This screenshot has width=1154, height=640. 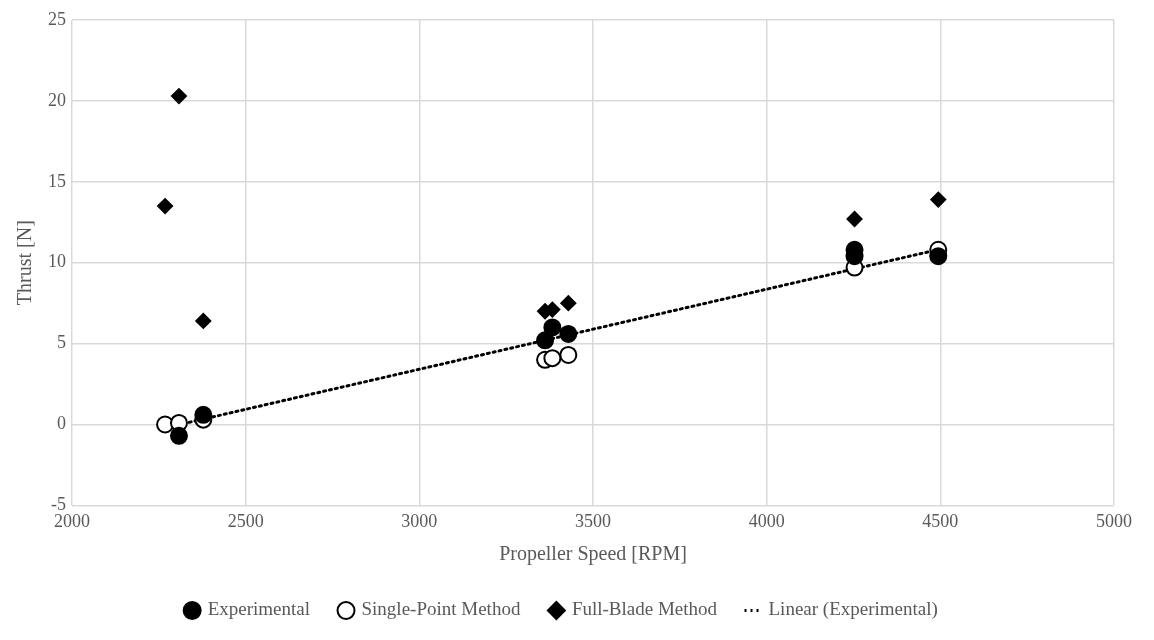 I want to click on x-tick-label: 3000, so click(x=419, y=520).